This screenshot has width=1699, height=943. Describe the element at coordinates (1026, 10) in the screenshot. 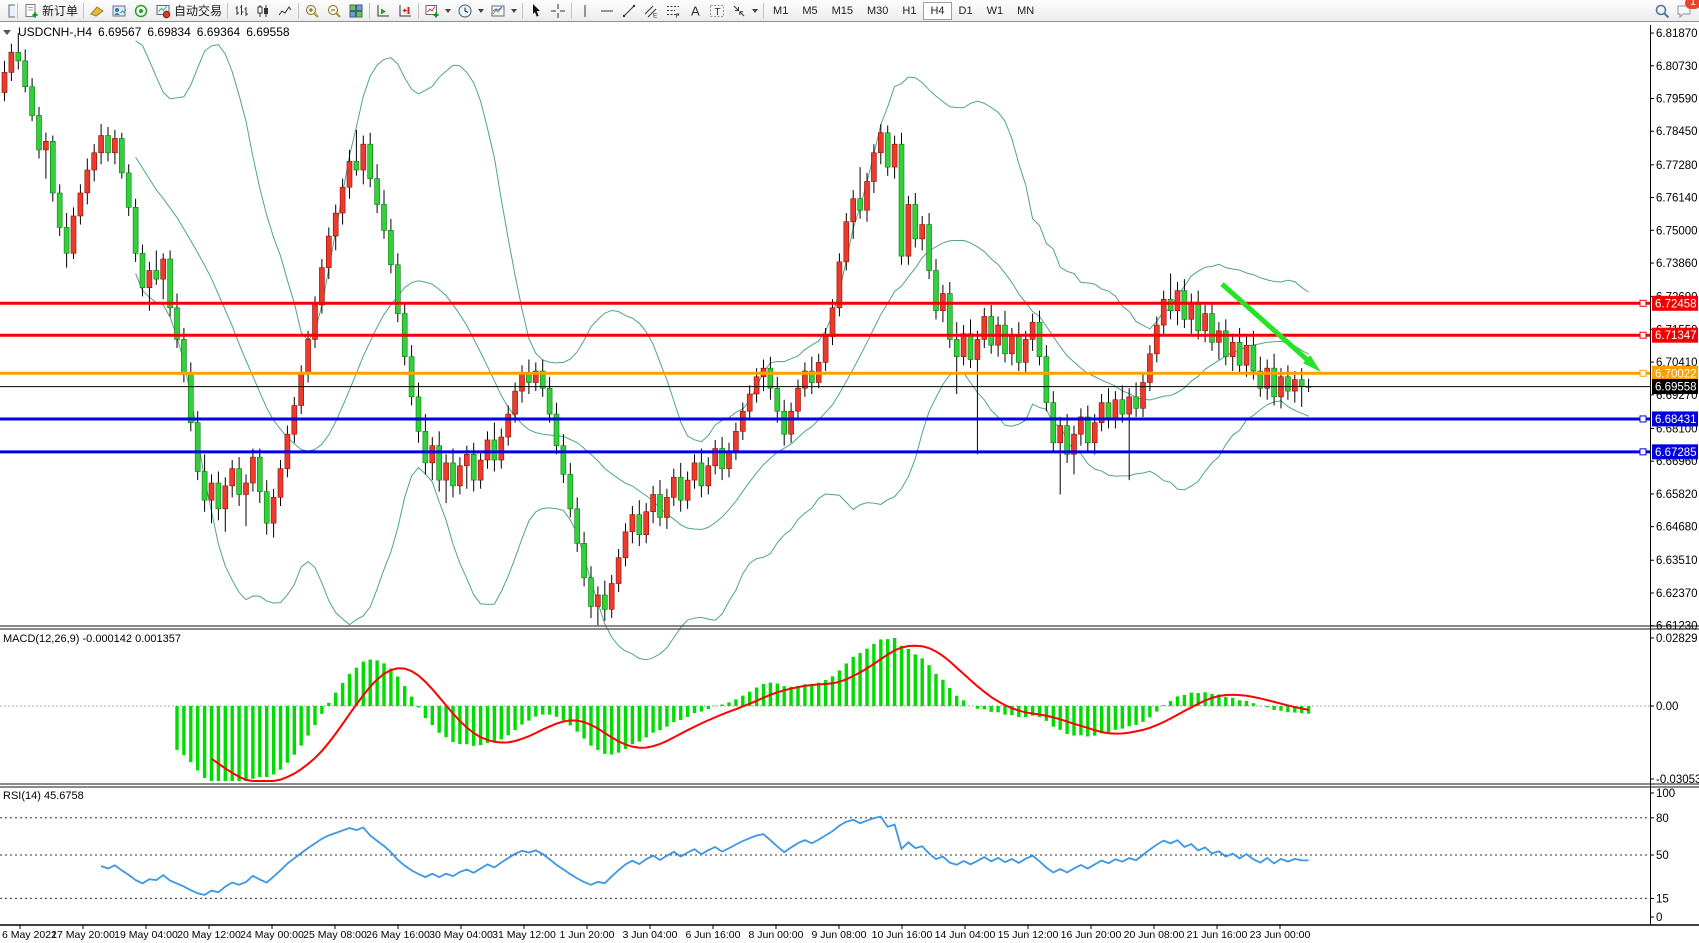

I see `timeframe-mn: MN` at that location.